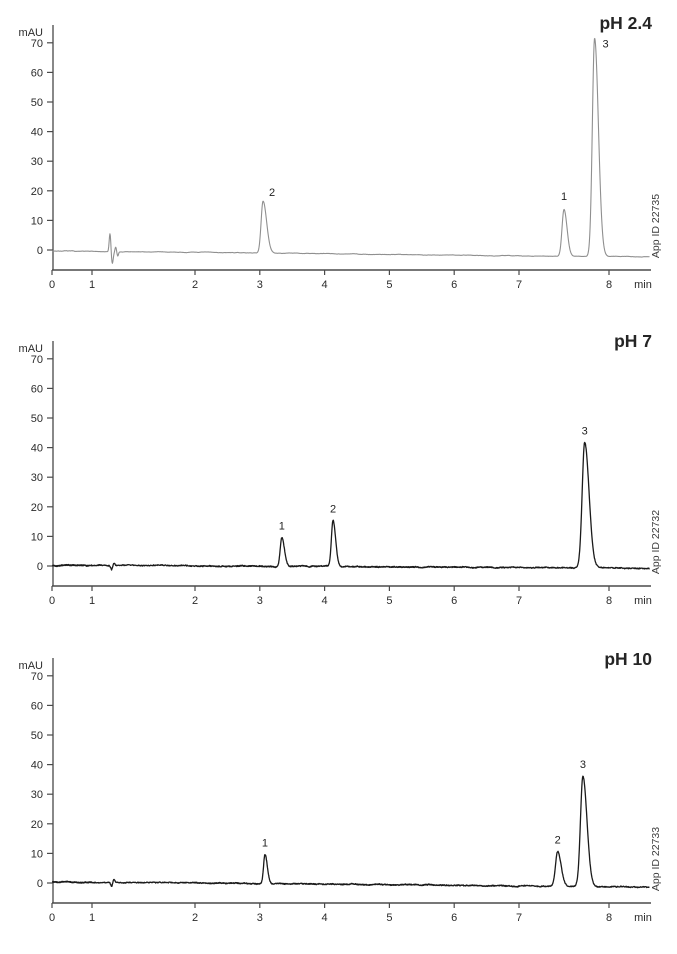  What do you see at coordinates (633, 341) in the screenshot?
I see `chart-title: pH 7` at bounding box center [633, 341].